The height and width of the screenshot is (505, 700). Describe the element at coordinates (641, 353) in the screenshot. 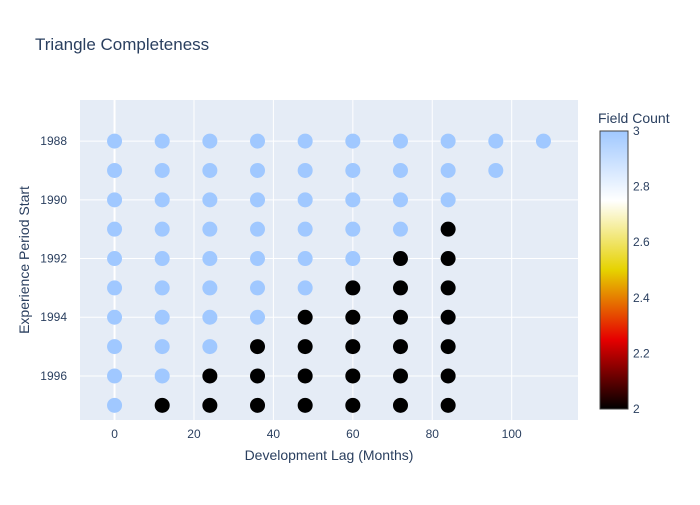

I see `colorbar-tick-label: 2.2` at that location.